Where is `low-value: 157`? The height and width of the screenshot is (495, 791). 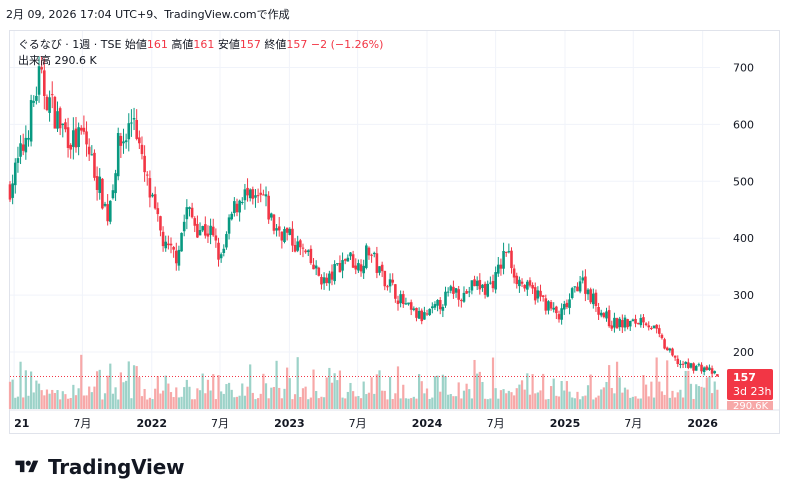 low-value: 157 is located at coordinates (250, 44).